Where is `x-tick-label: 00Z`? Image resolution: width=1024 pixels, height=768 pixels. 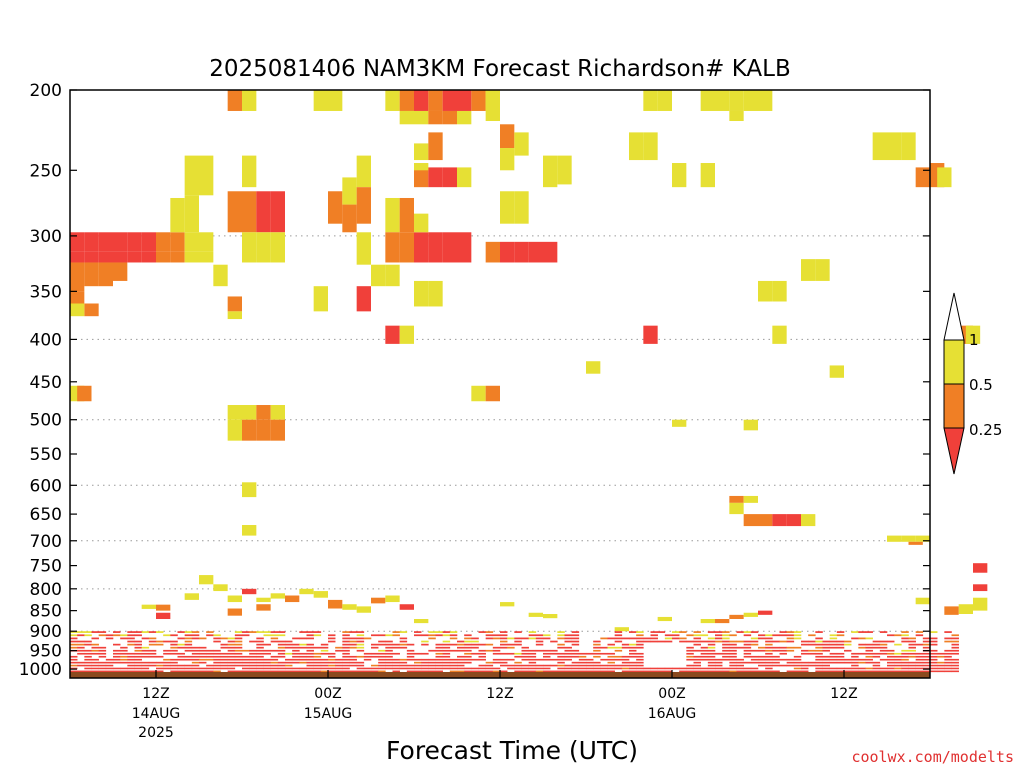
x-tick-label: 00Z is located at coordinates (671, 694).